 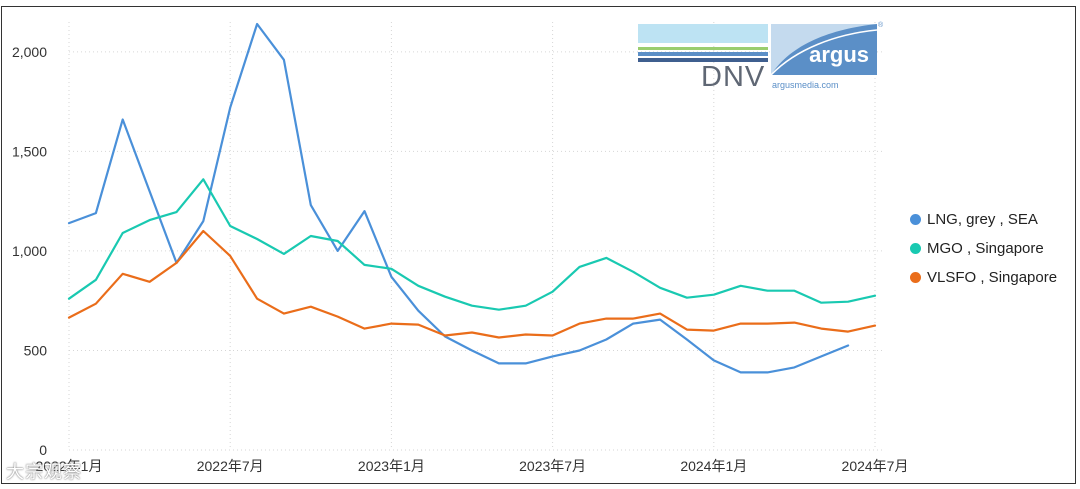 I want to click on y-tick-label: 500, so click(x=36, y=350).